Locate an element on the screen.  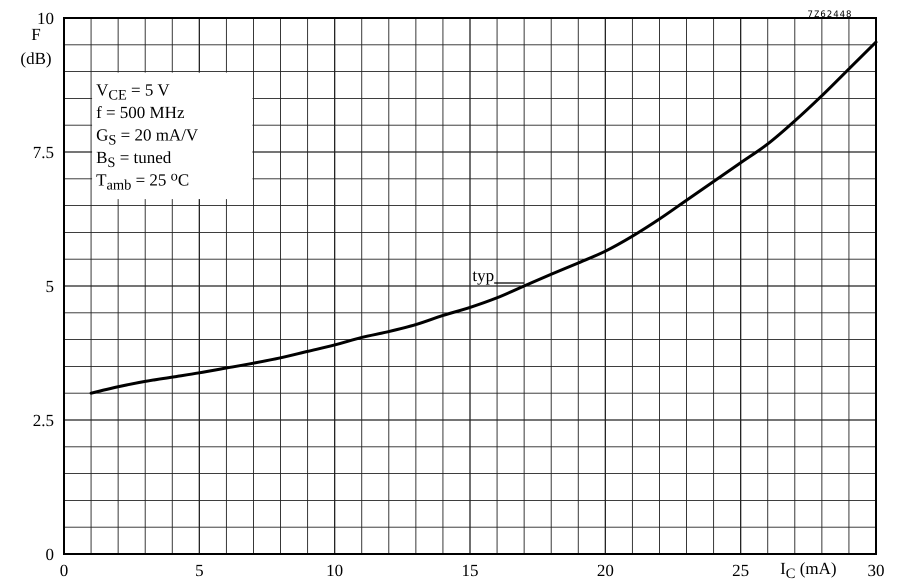
annotation: f = 500 MHz is located at coordinates (140, 112).